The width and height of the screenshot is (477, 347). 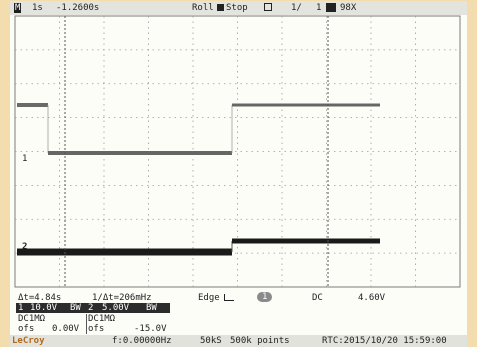 What do you see at coordinates (319, 8) in the screenshot?
I see `page-total: 1` at bounding box center [319, 8].